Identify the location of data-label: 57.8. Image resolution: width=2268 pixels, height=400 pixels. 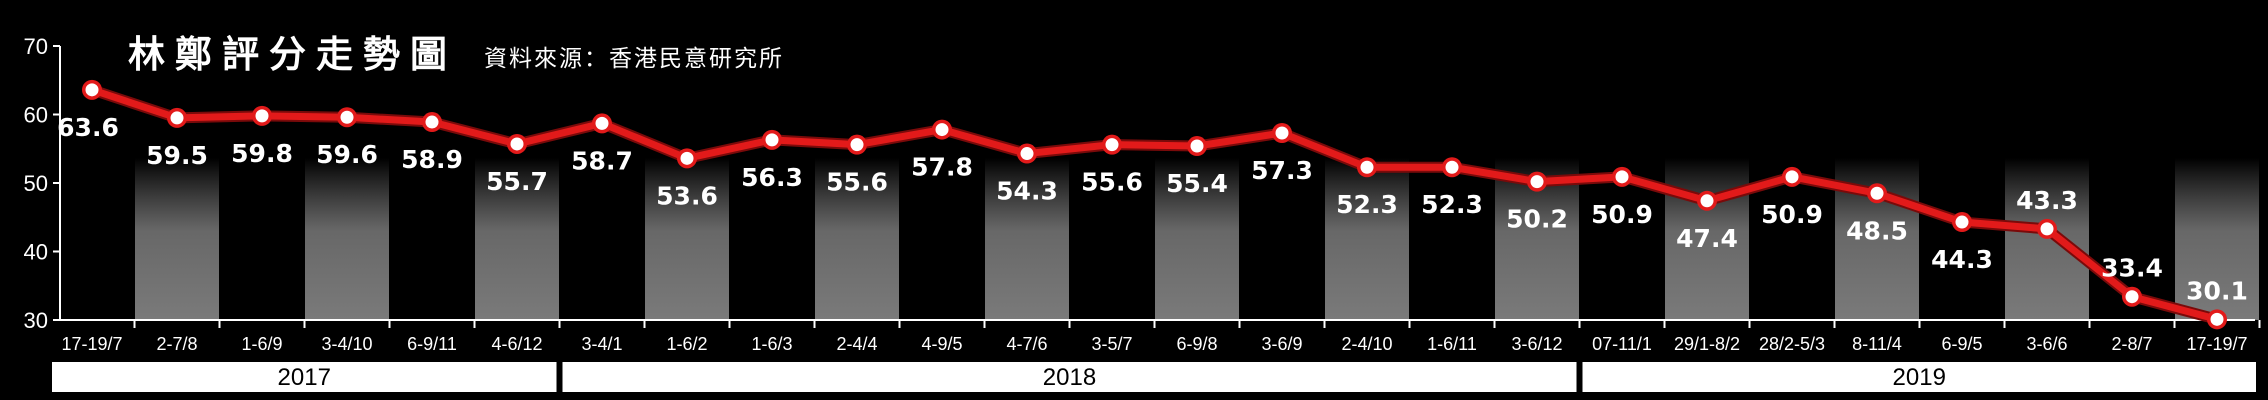
(942, 167).